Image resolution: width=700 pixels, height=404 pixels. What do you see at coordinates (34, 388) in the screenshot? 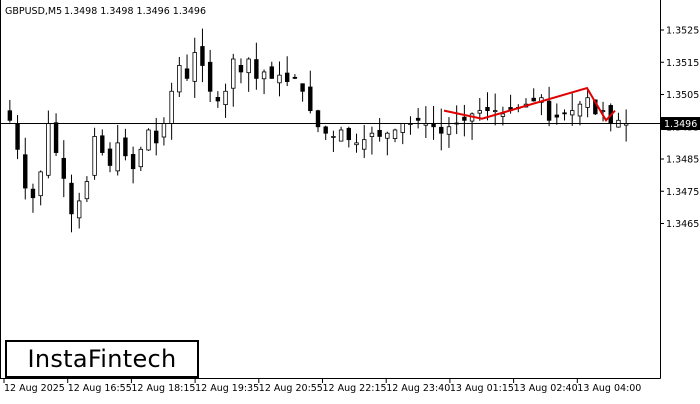
I see `x-tick-label: 12 Aug 2025` at bounding box center [34, 388].